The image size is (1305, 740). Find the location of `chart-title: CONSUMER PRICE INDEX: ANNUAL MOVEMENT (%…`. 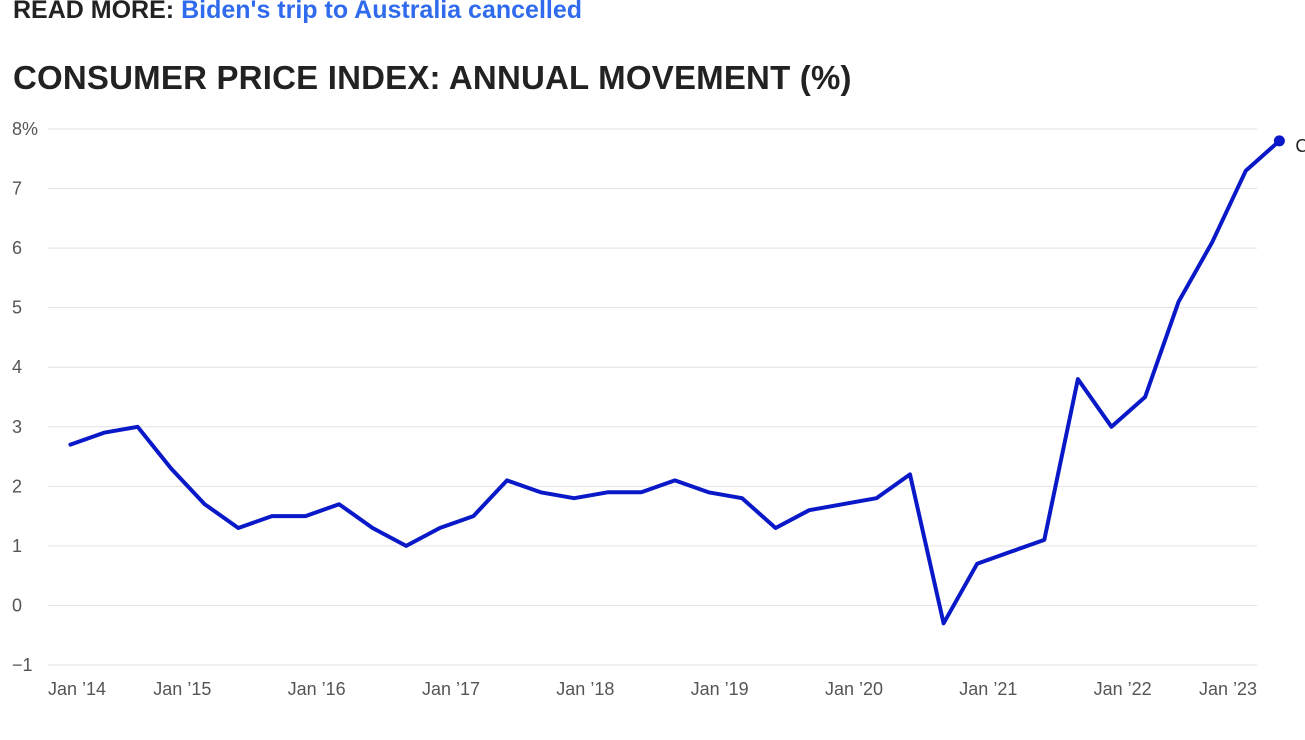

chart-title: CONSUMER PRICE INDEX: ANNUAL MOVEMENT (%… is located at coordinates (432, 77).